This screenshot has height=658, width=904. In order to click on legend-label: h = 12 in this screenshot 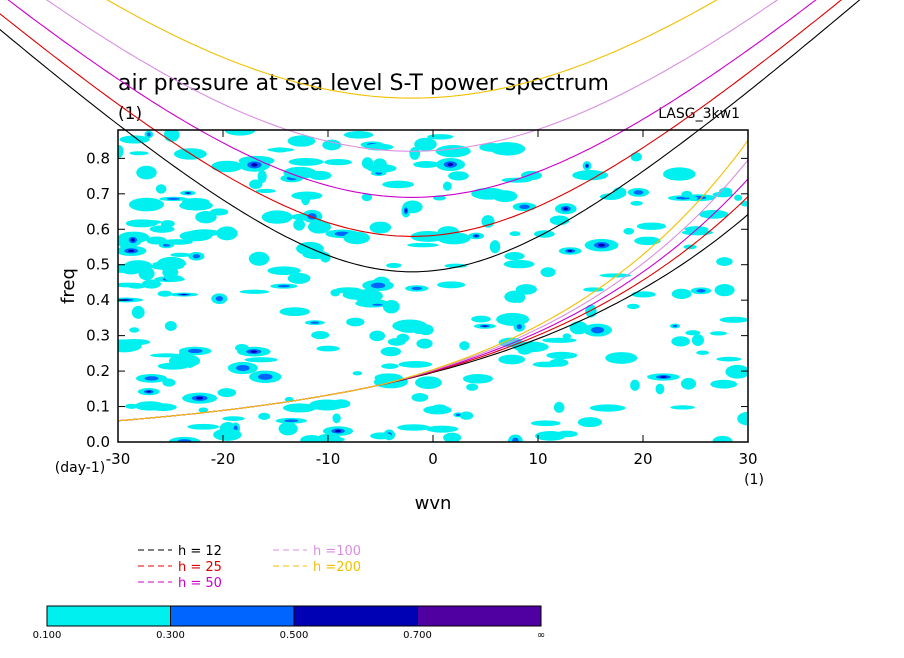, I will do `click(200, 551)`.